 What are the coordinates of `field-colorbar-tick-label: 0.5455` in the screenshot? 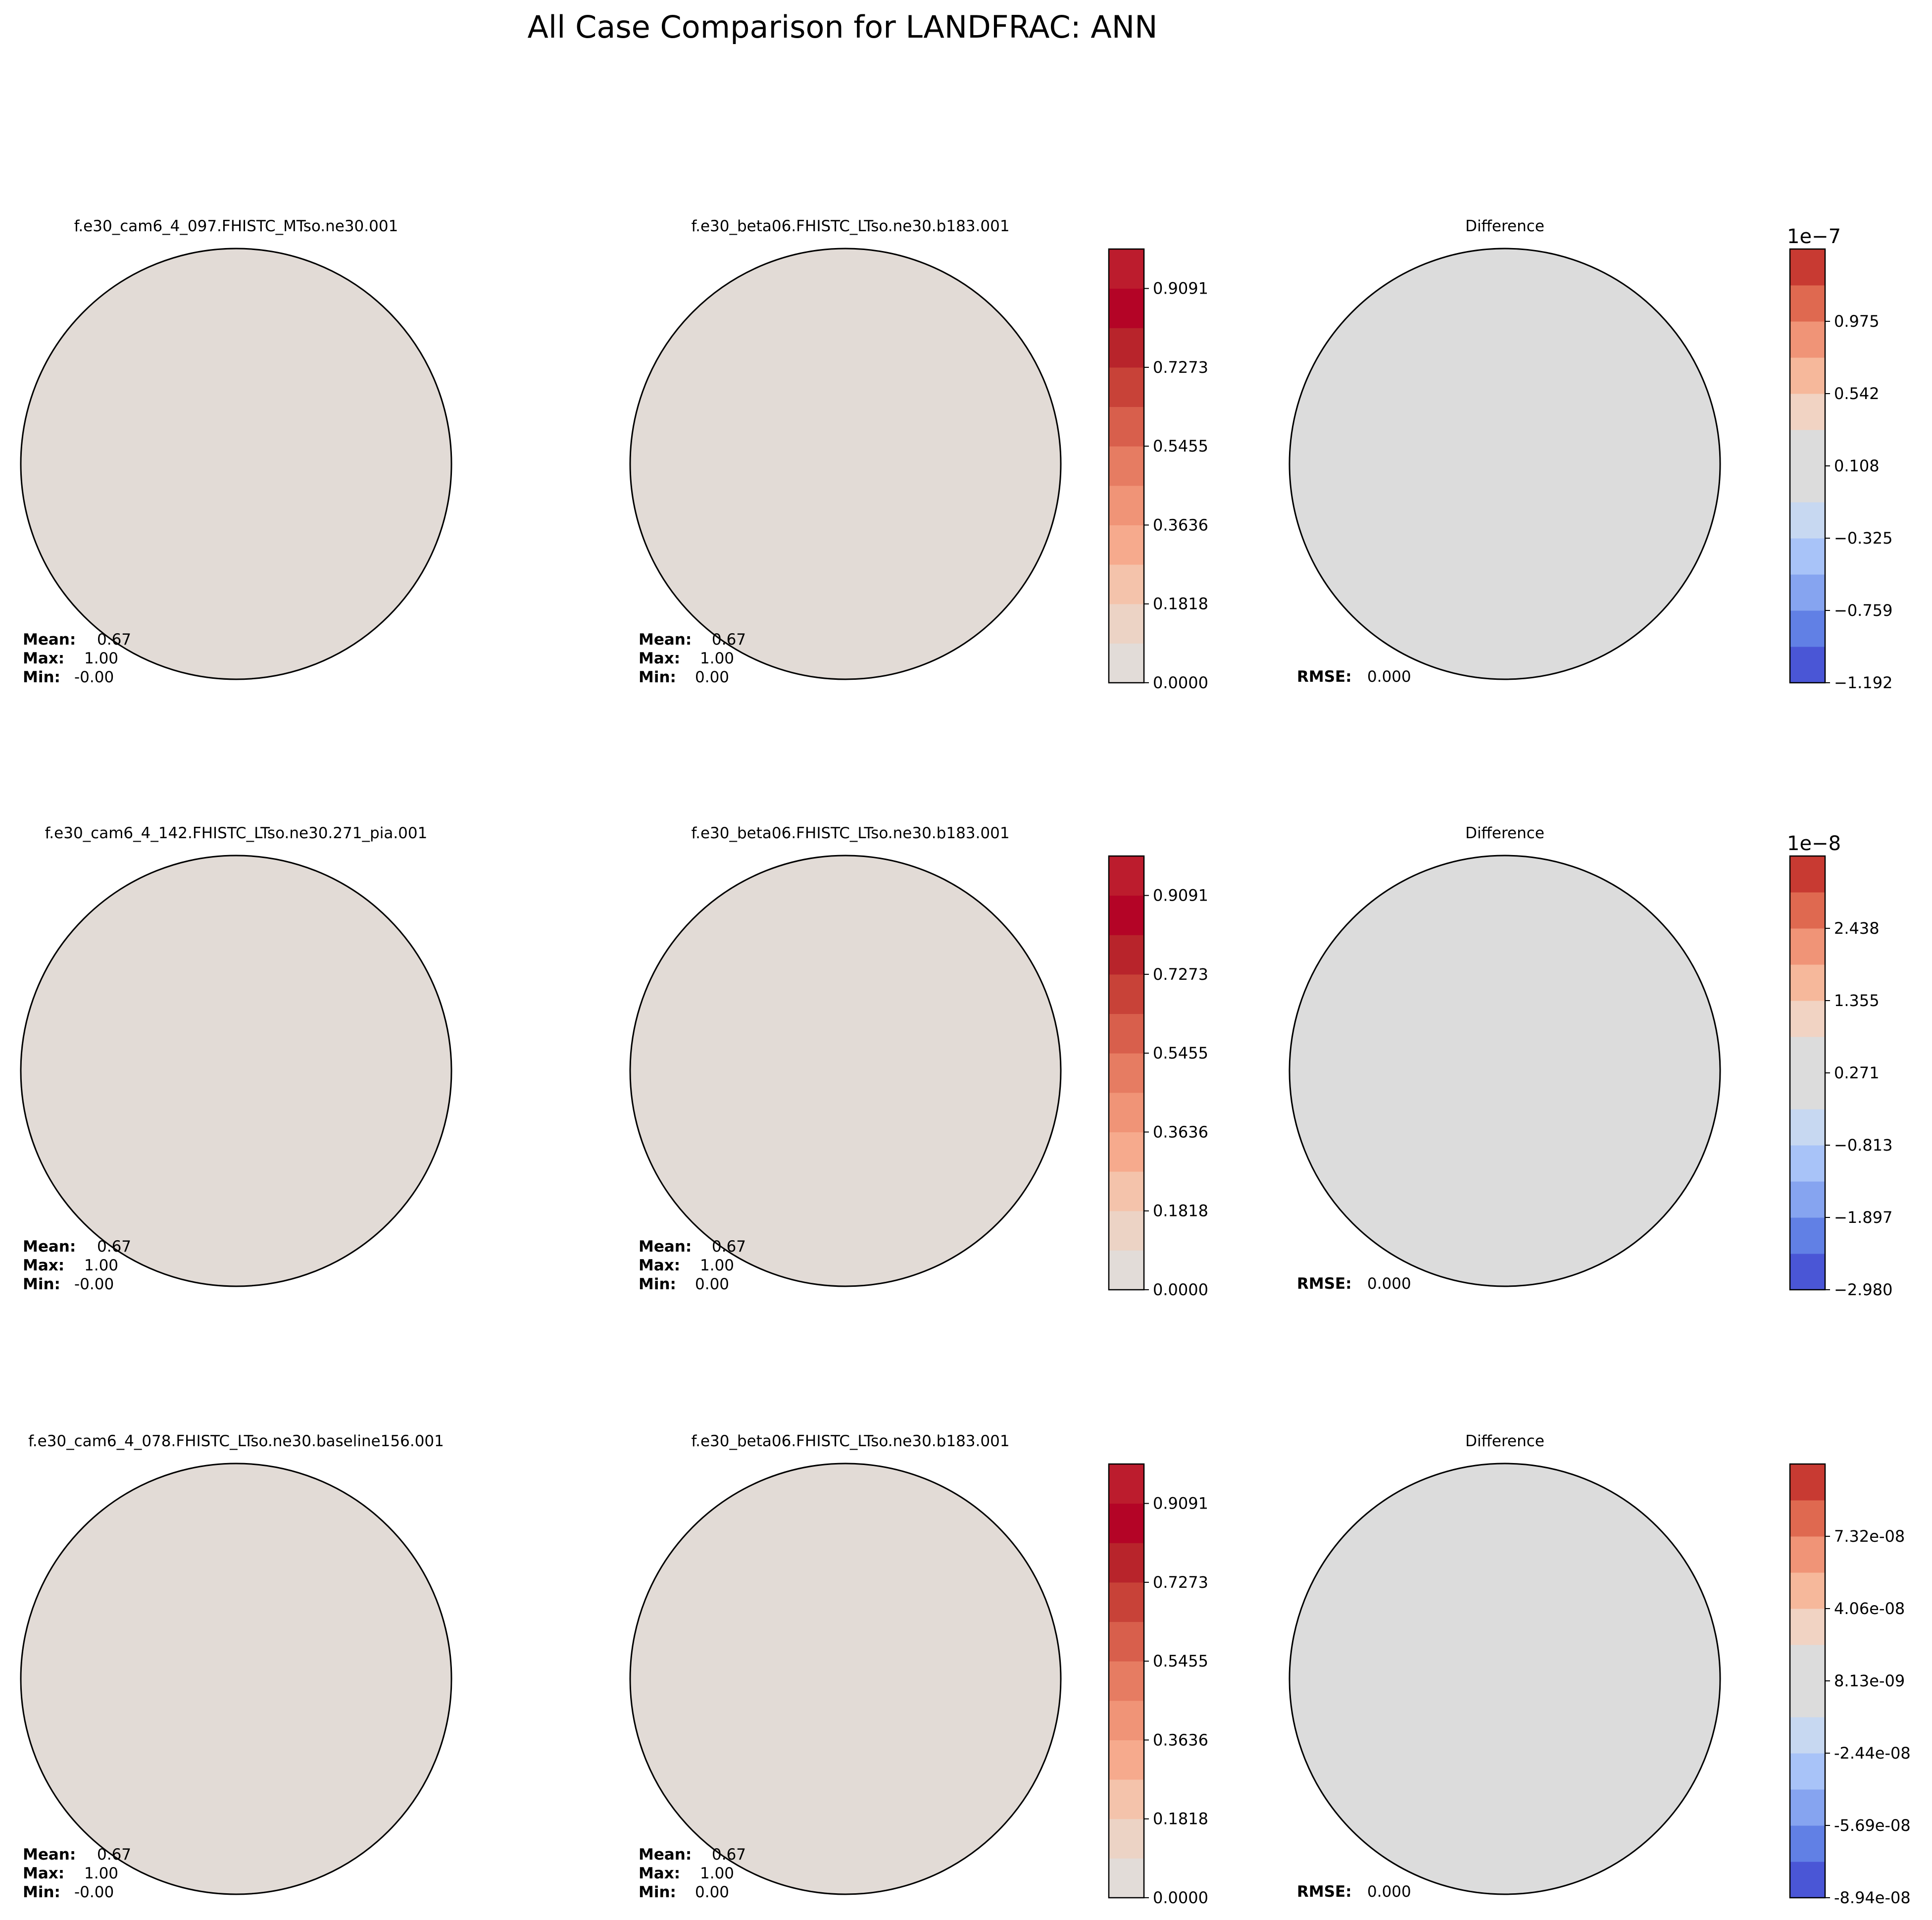 It's located at (1181, 1661).